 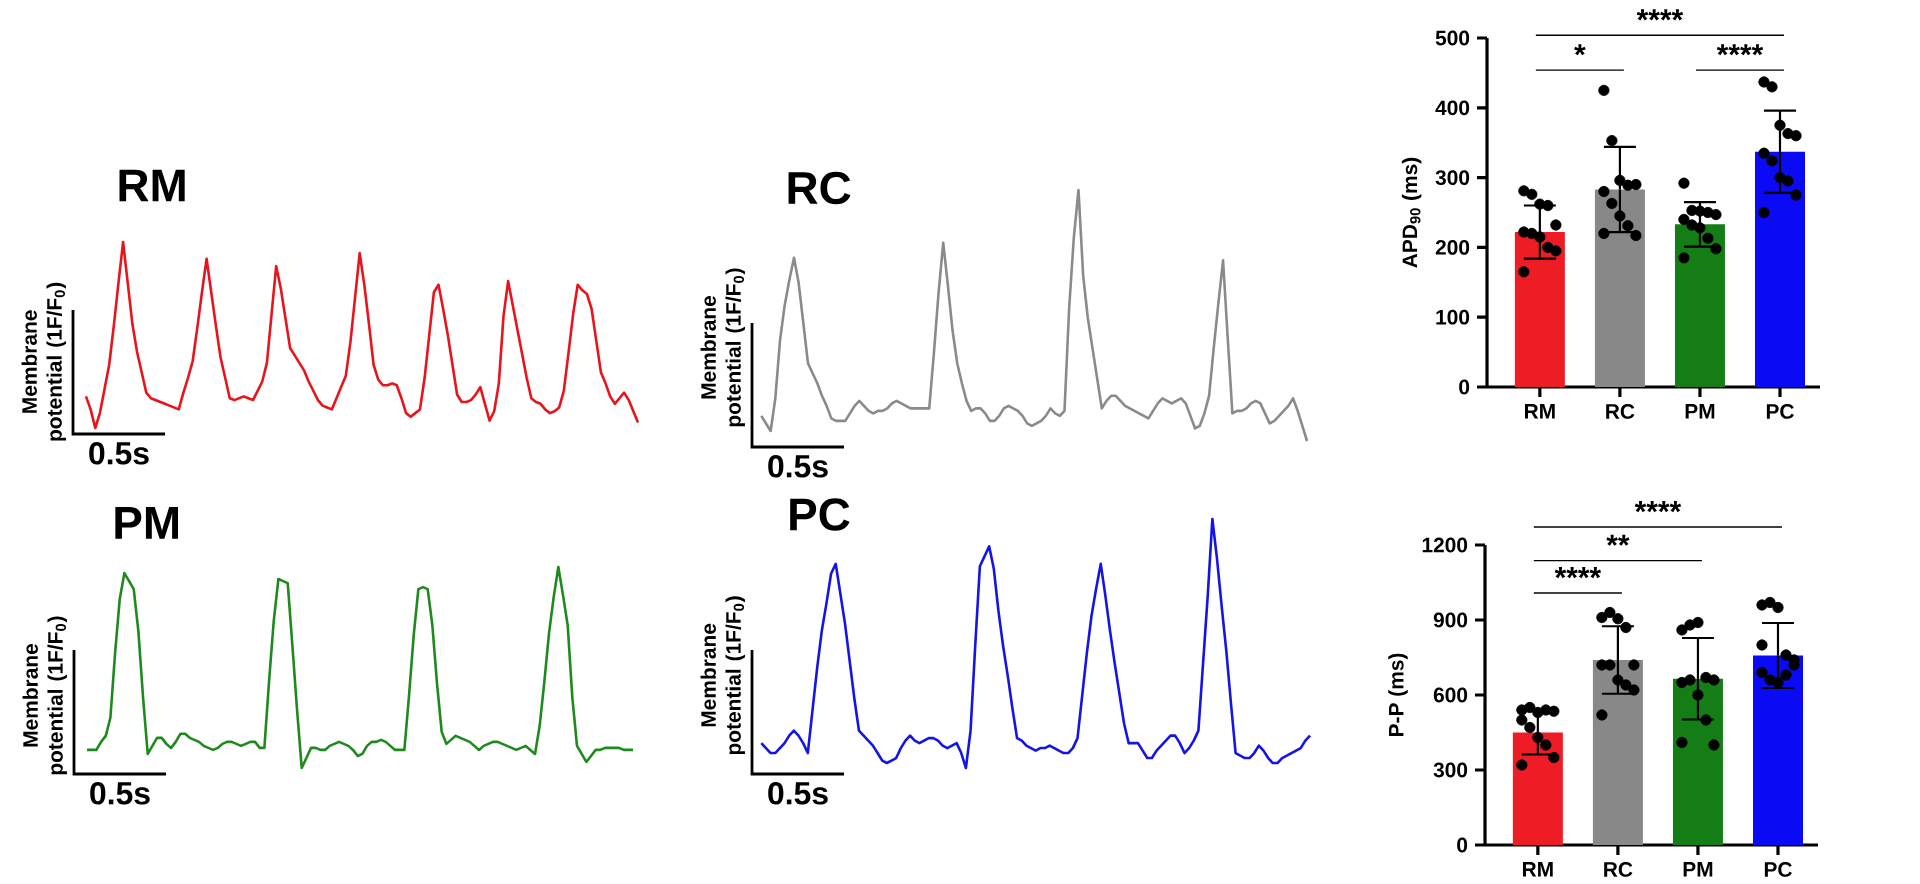 I want to click on chart-title: RM, so click(x=152, y=185).